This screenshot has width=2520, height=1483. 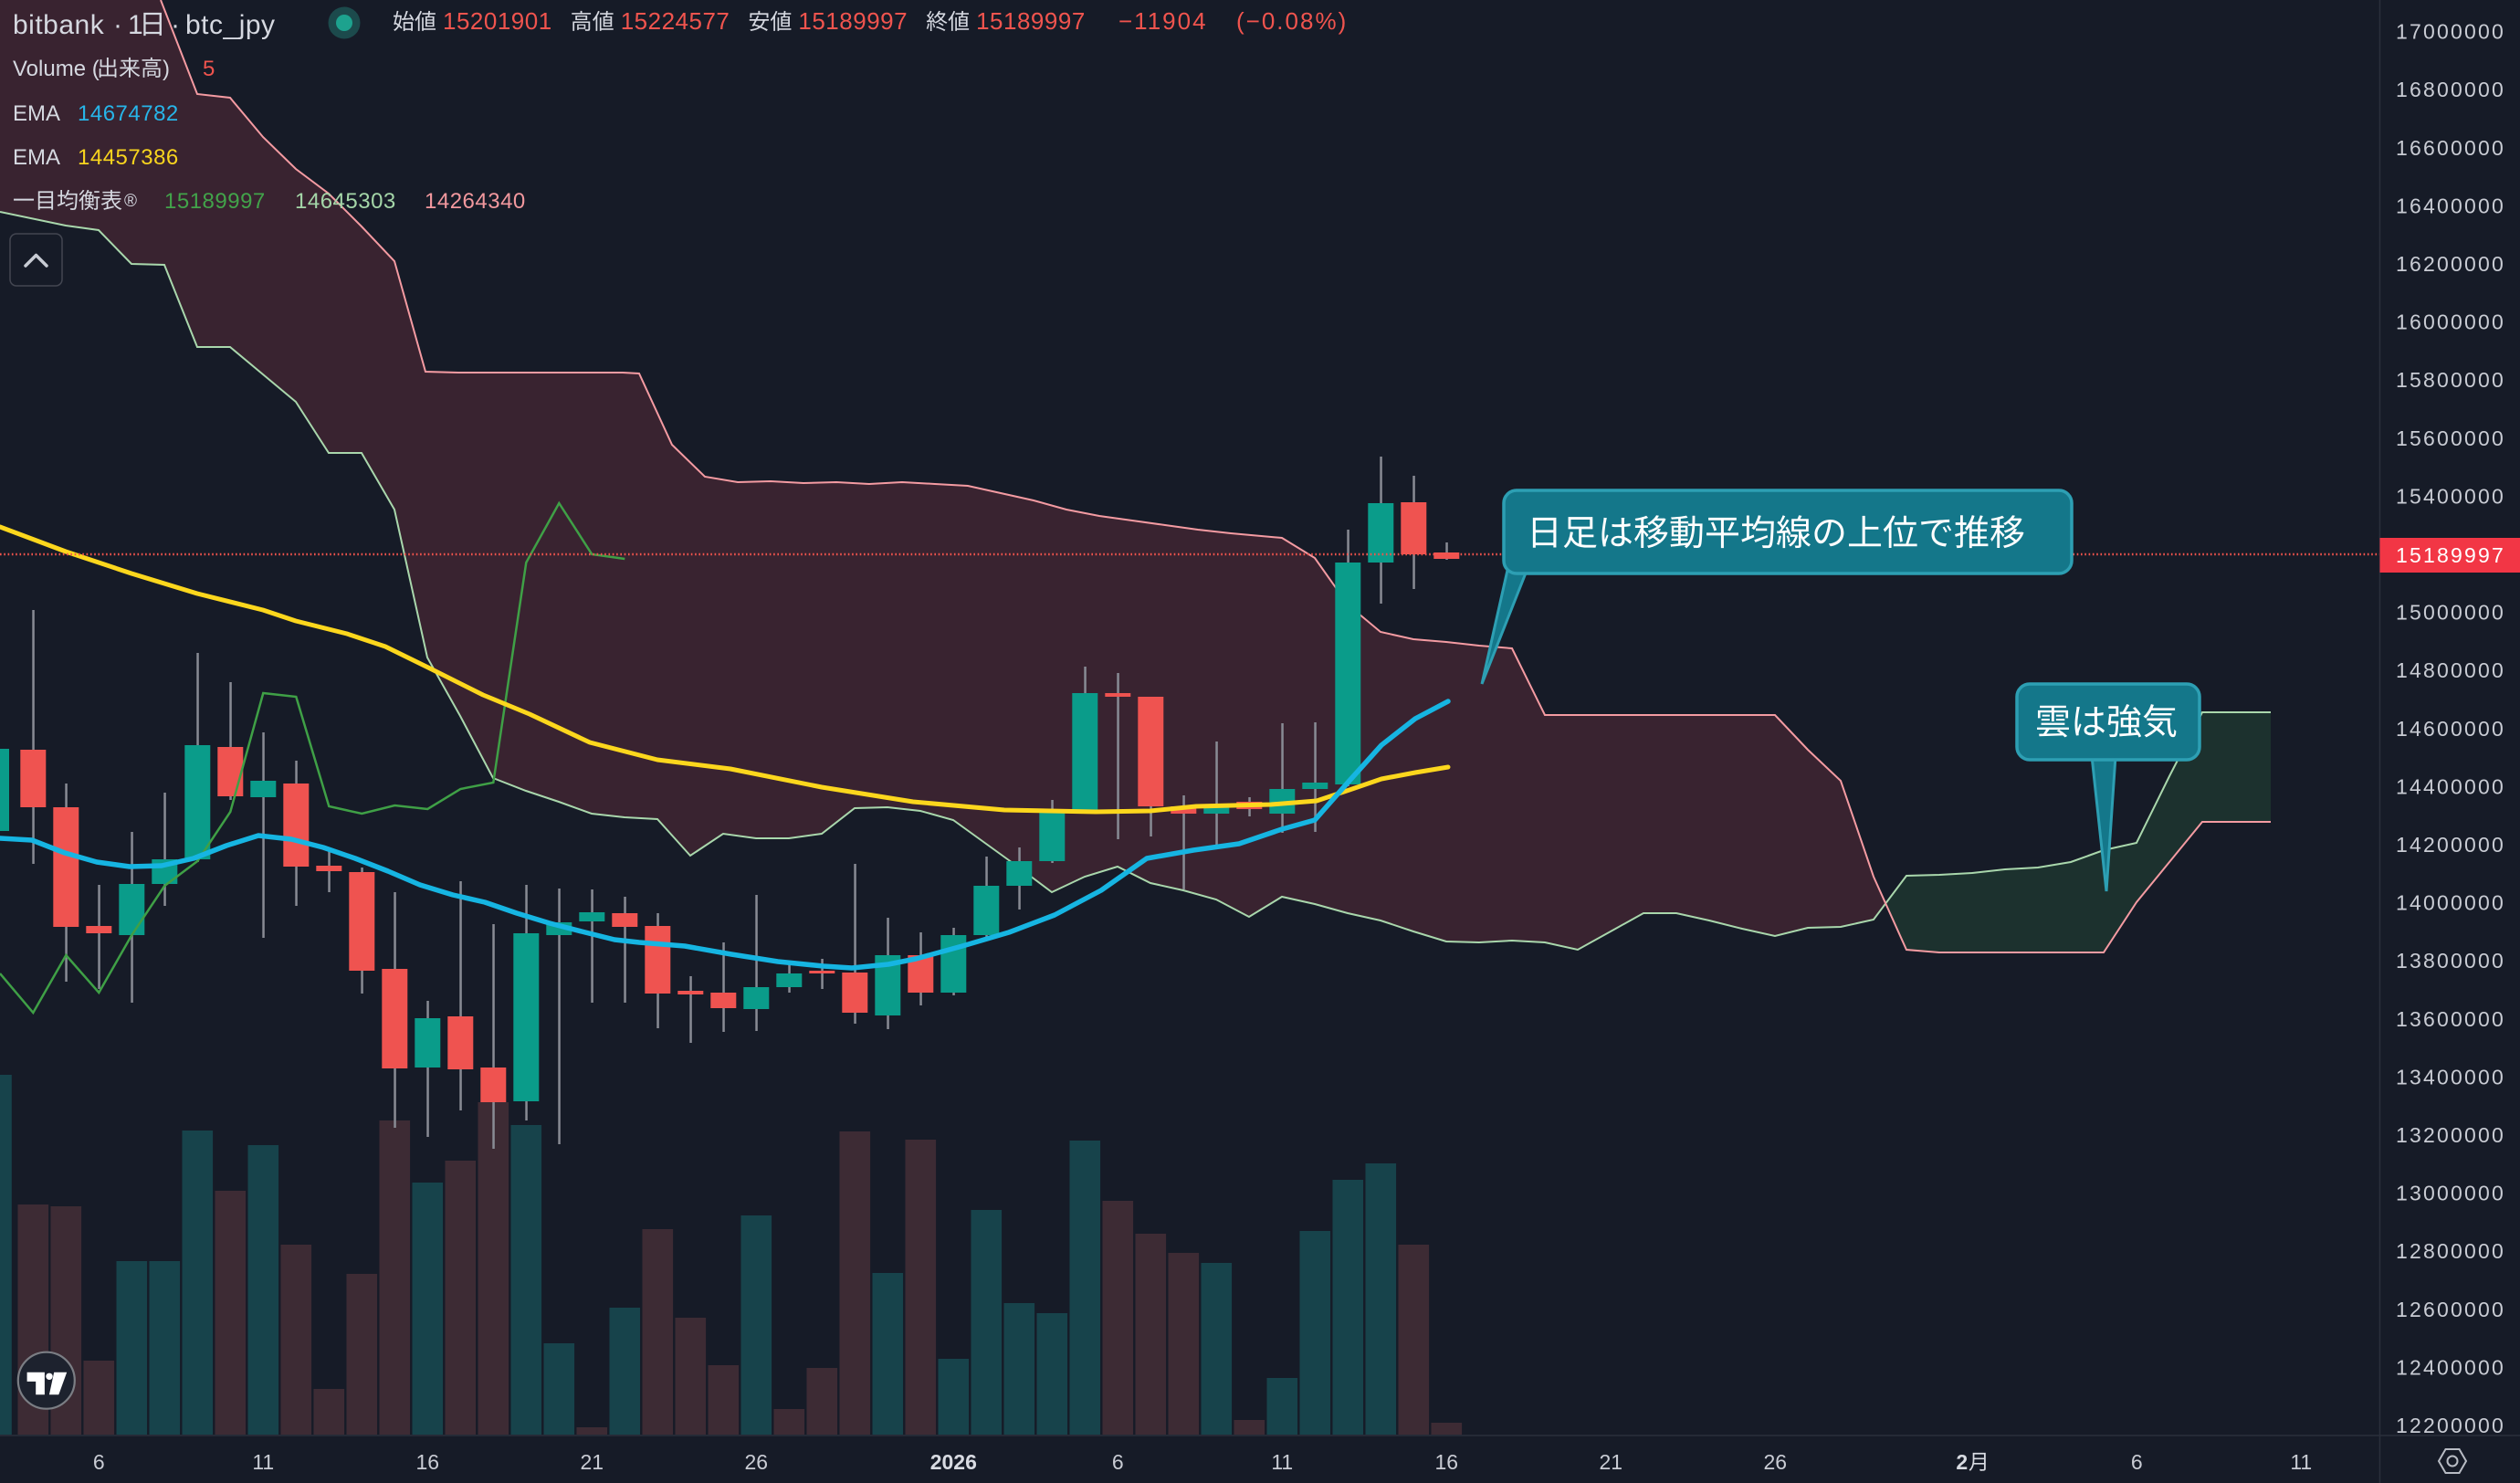 What do you see at coordinates (2450, 1251) in the screenshot?
I see `svg-text: 12800000` at bounding box center [2450, 1251].